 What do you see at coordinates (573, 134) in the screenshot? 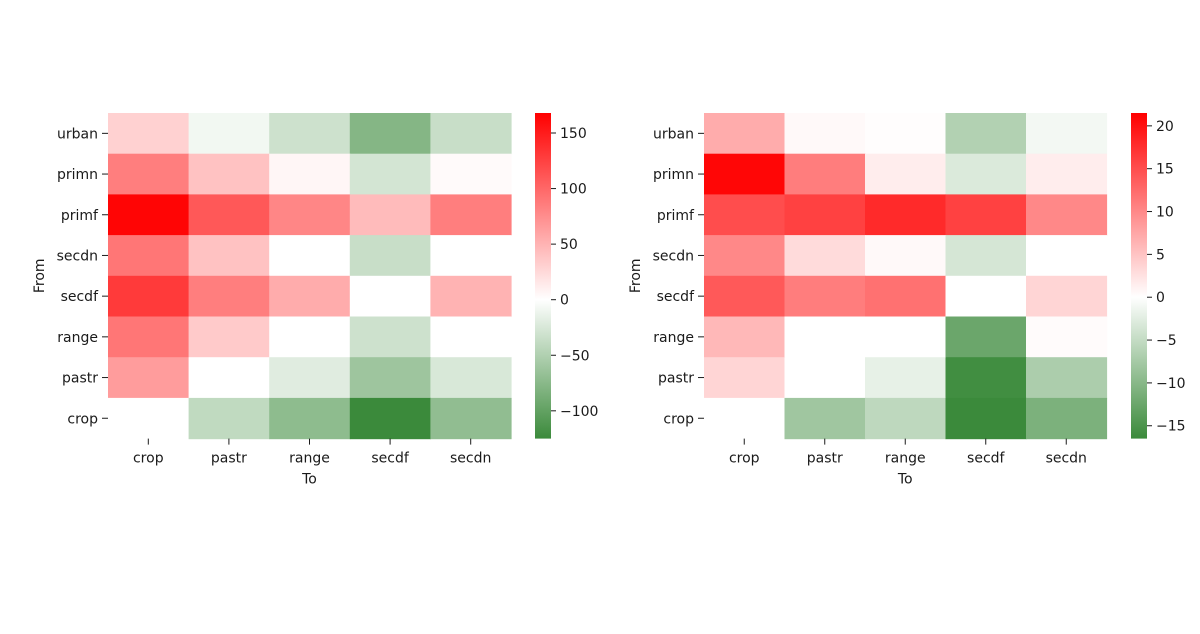
I see `colorbar-tick-label: 150` at bounding box center [573, 134].